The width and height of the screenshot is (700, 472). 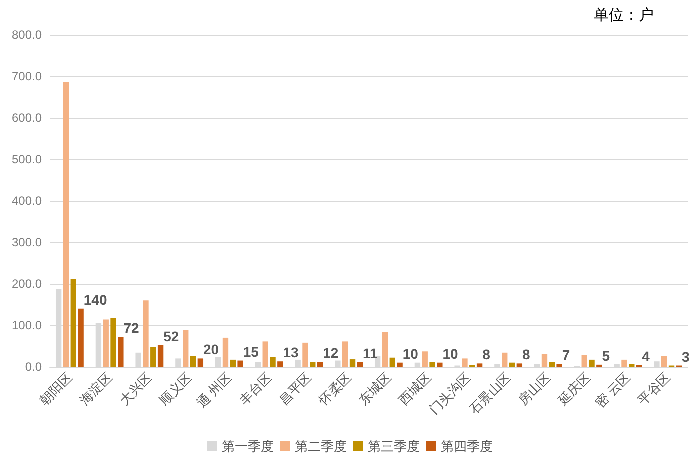 What do you see at coordinates (212, 350) in the screenshot?
I see `data-label: 20` at bounding box center [212, 350].